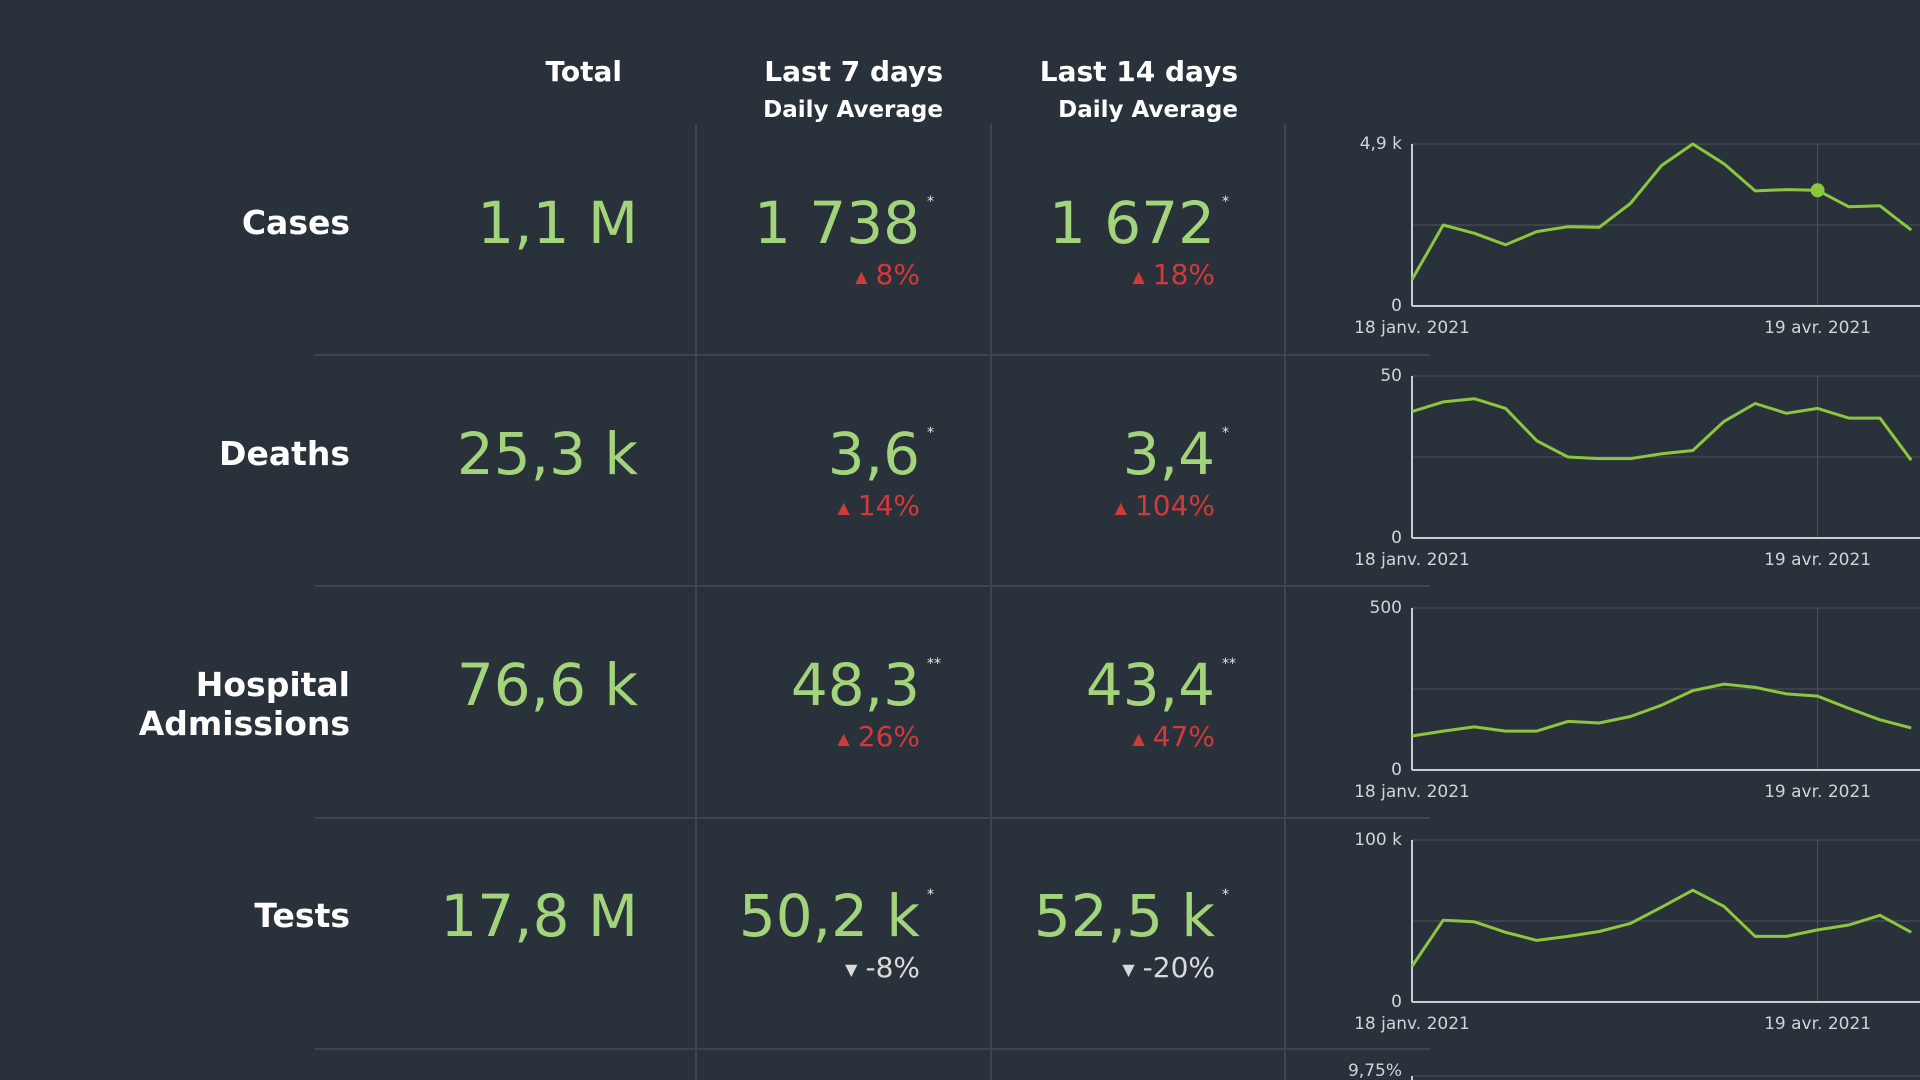 The height and width of the screenshot is (1080, 1920). What do you see at coordinates (930, 895) in the screenshot?
I see `tests-avg7-mark: *` at bounding box center [930, 895].